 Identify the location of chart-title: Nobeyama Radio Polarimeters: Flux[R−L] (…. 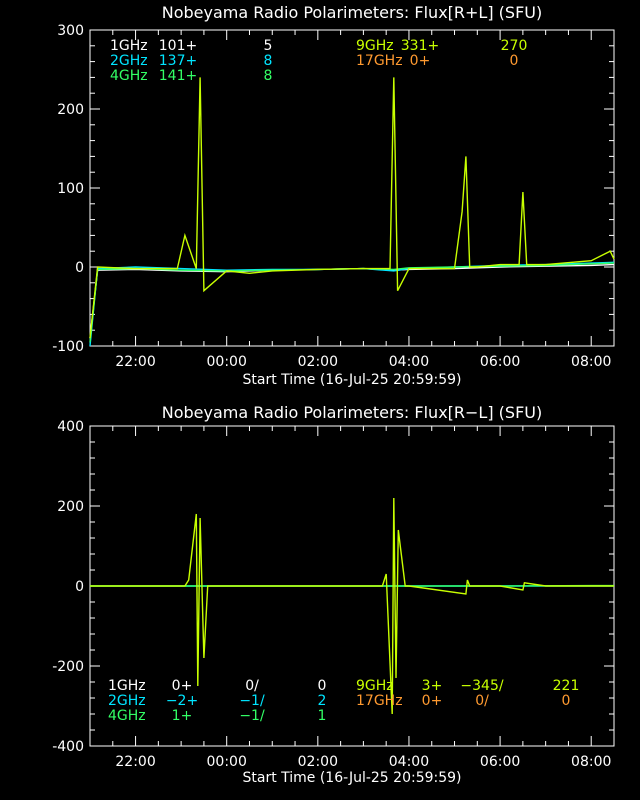
(352, 412).